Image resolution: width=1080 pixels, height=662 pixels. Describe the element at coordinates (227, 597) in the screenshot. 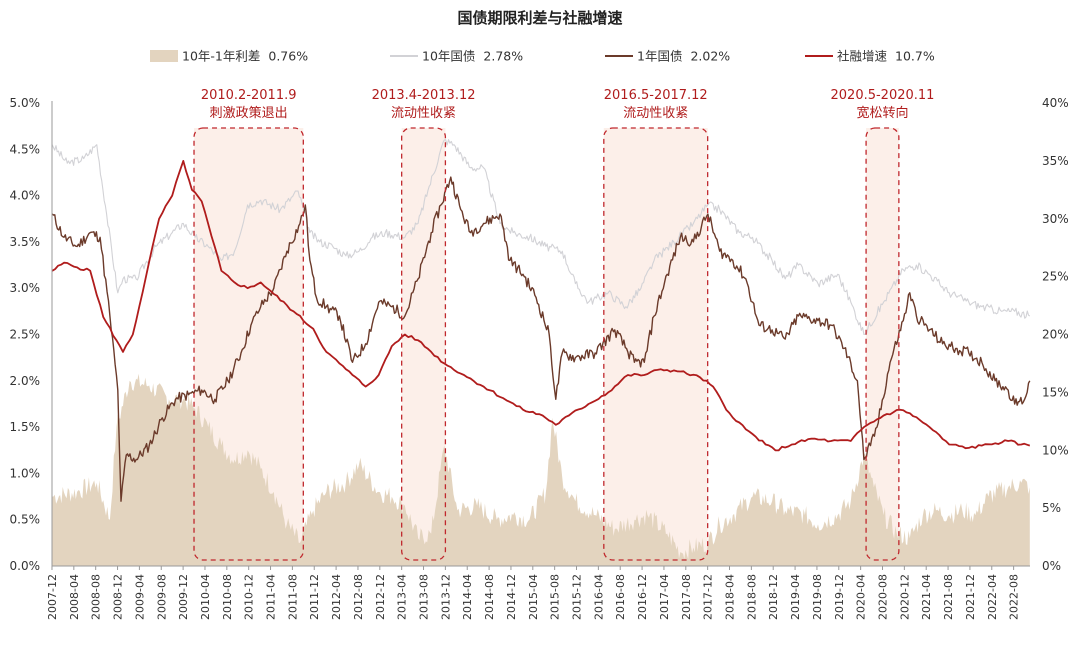

I see `x-tick-label: 2010-08` at that location.